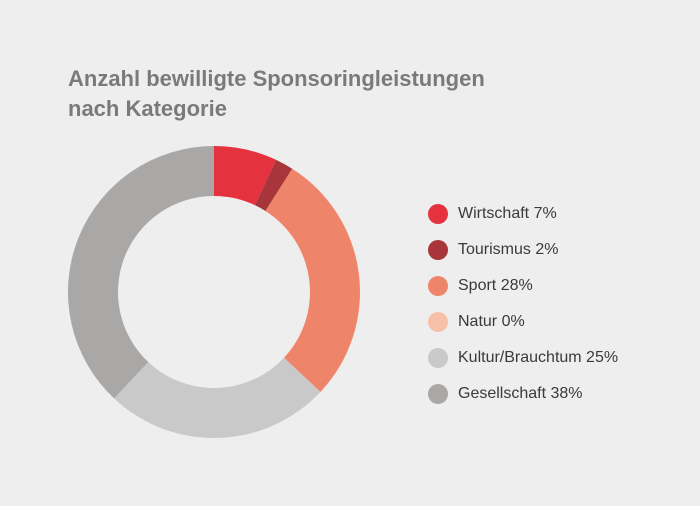 The height and width of the screenshot is (506, 700). I want to click on legend-label-gesellschaft: Gesellschaft 38%, so click(520, 393).